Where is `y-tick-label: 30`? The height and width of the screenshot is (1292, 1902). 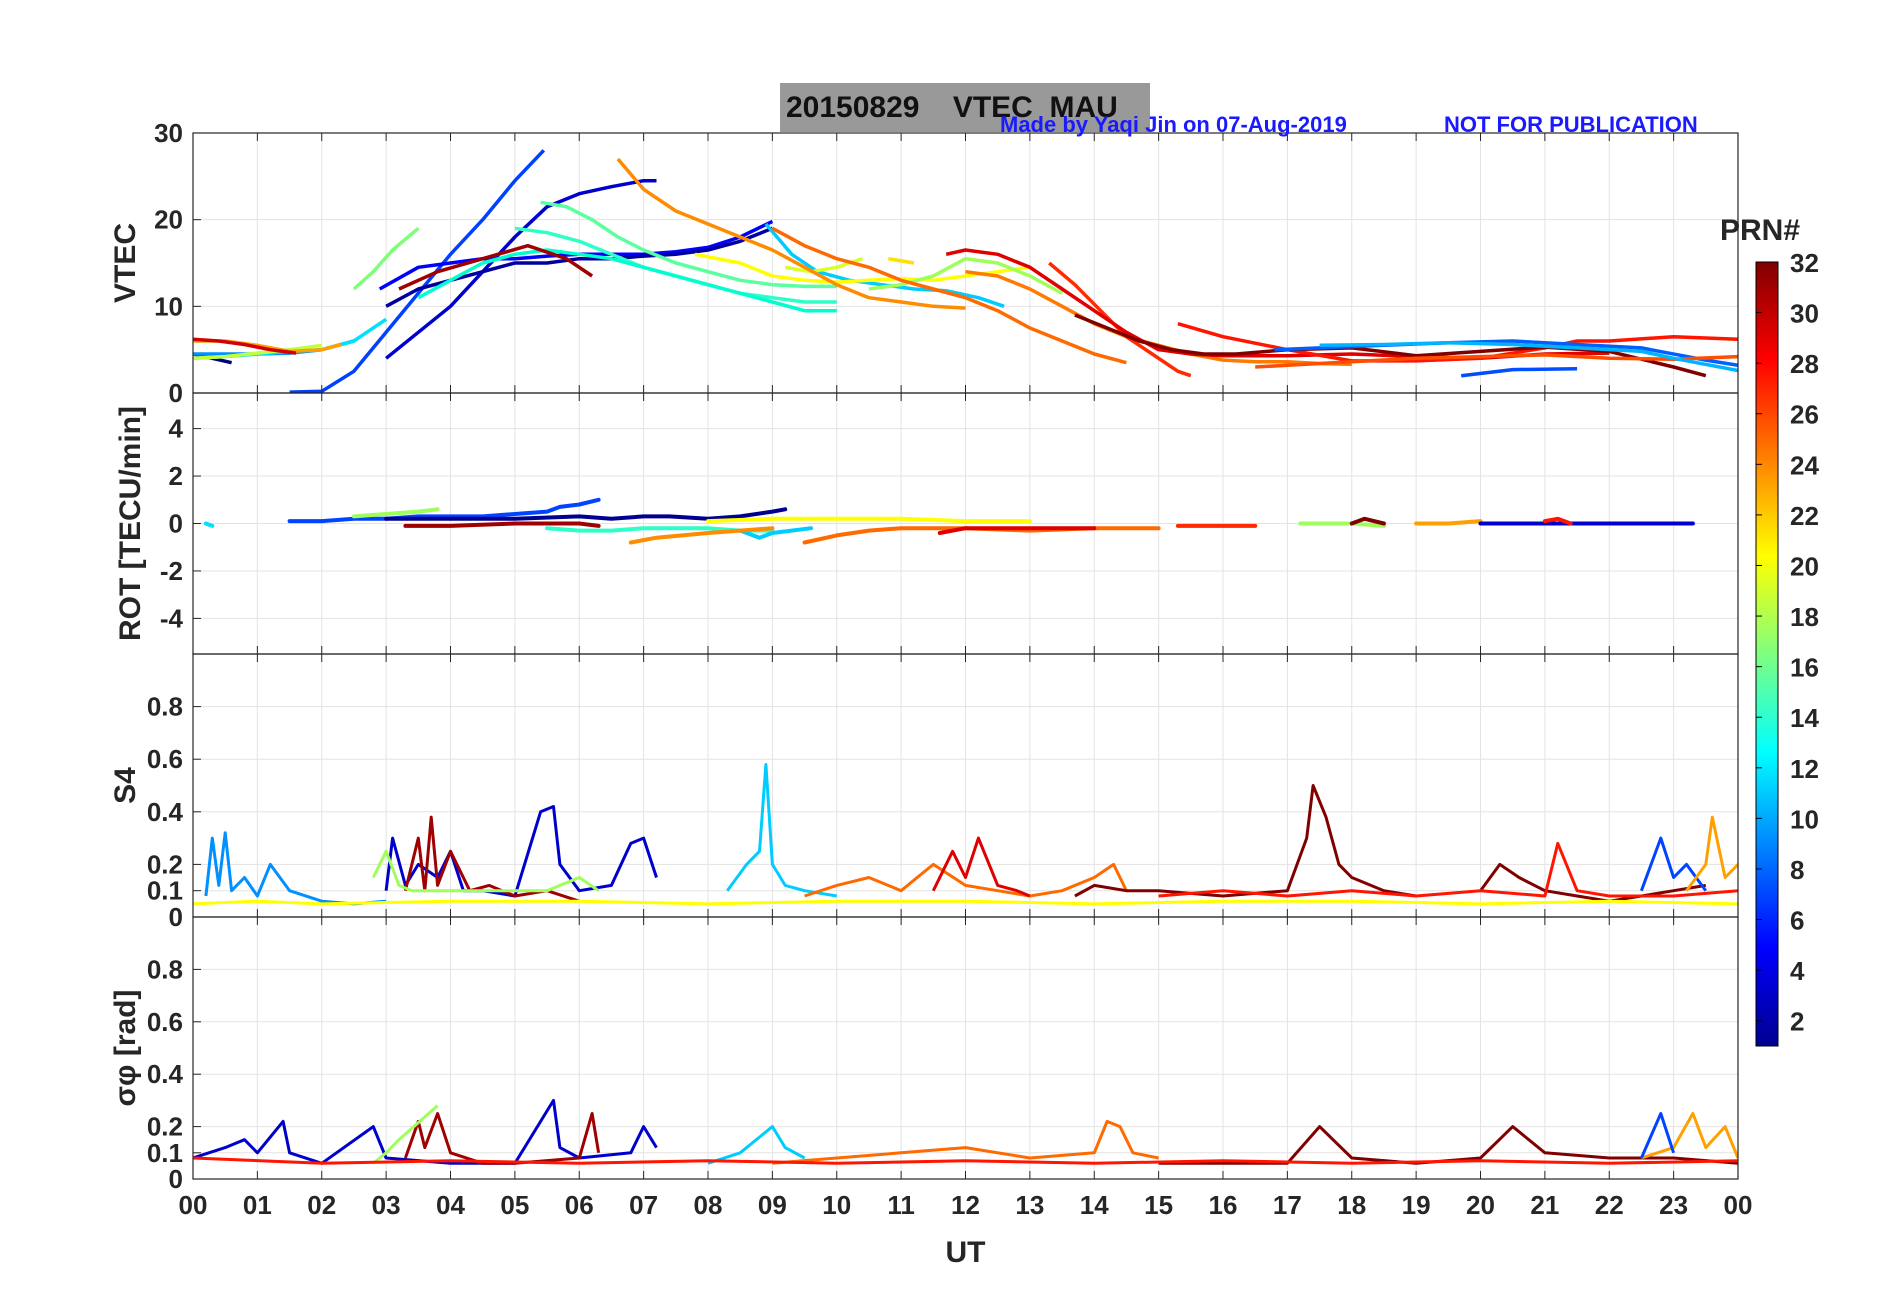
y-tick-label: 30 is located at coordinates (168, 133).